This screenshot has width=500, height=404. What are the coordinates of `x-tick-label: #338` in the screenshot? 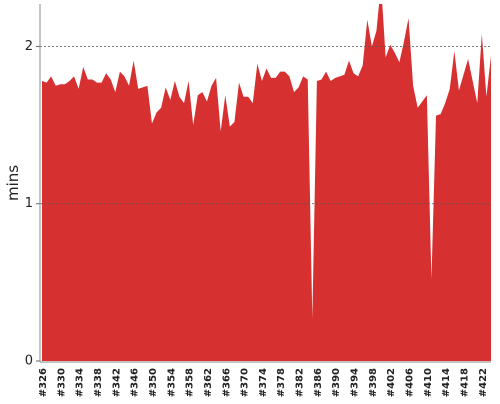 It's located at (98, 382).